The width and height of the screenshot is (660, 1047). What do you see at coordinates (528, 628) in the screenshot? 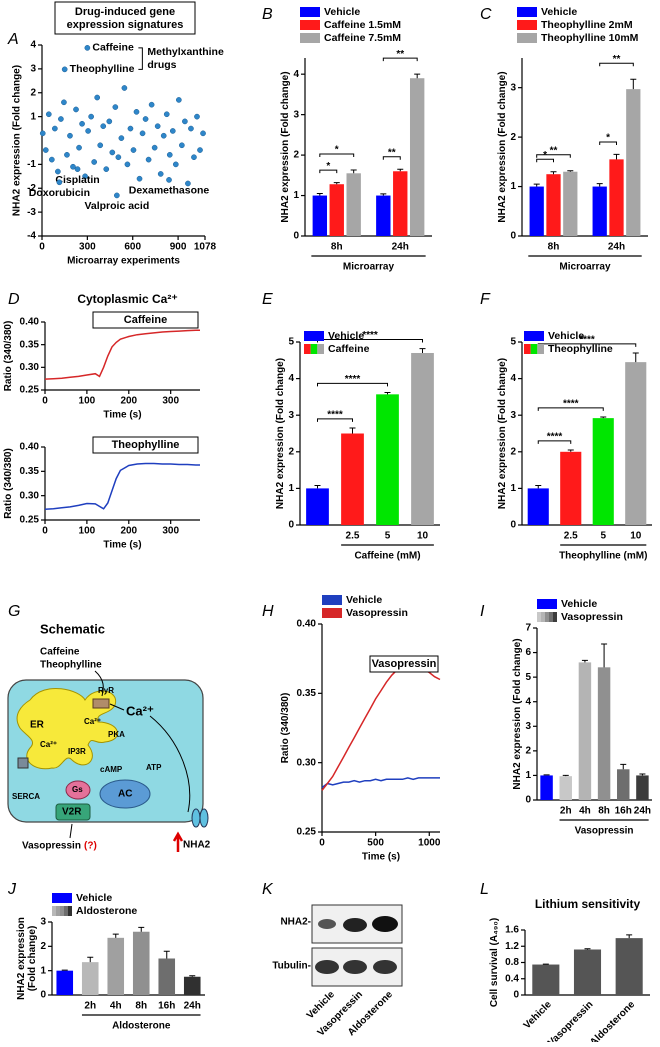
I see `y-tick-label: 7` at bounding box center [528, 628].